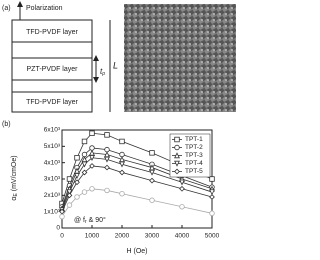 This screenshot has width=320, height=260. I want to click on x-tick-label: 0, so click(62, 236).